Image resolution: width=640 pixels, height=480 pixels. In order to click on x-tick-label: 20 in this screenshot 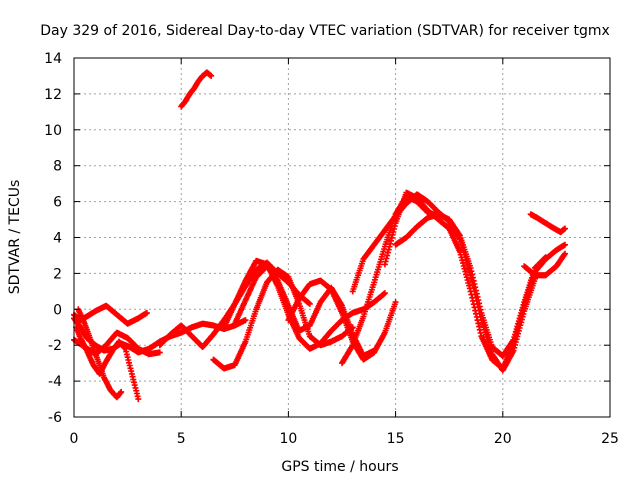, I will do `click(503, 439)`.